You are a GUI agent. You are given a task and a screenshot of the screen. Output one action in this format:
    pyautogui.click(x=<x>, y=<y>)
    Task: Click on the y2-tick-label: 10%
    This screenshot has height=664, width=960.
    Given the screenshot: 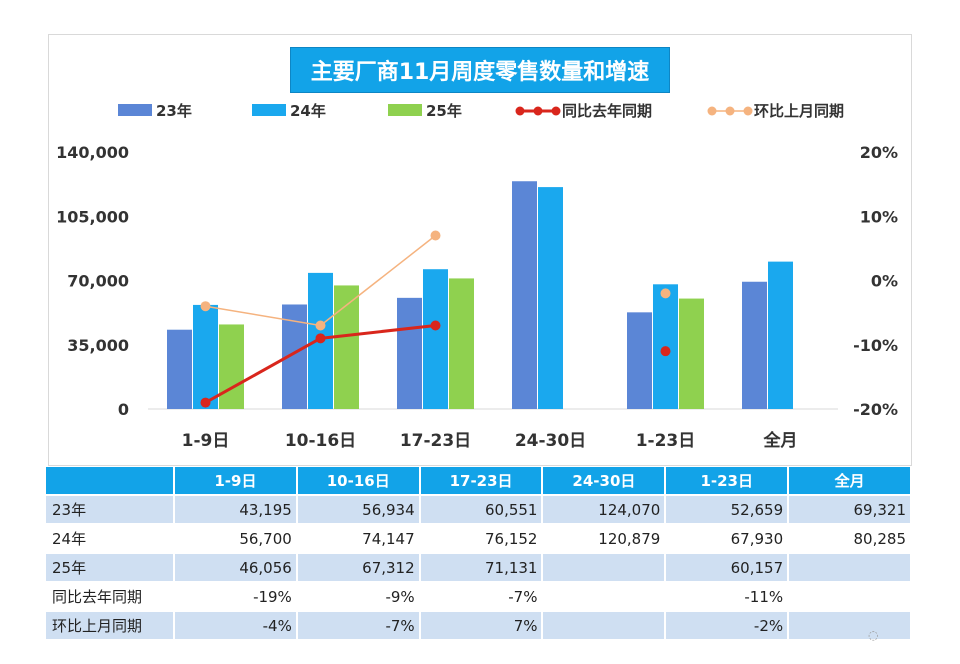 What is the action you would take?
    pyautogui.click(x=879, y=216)
    